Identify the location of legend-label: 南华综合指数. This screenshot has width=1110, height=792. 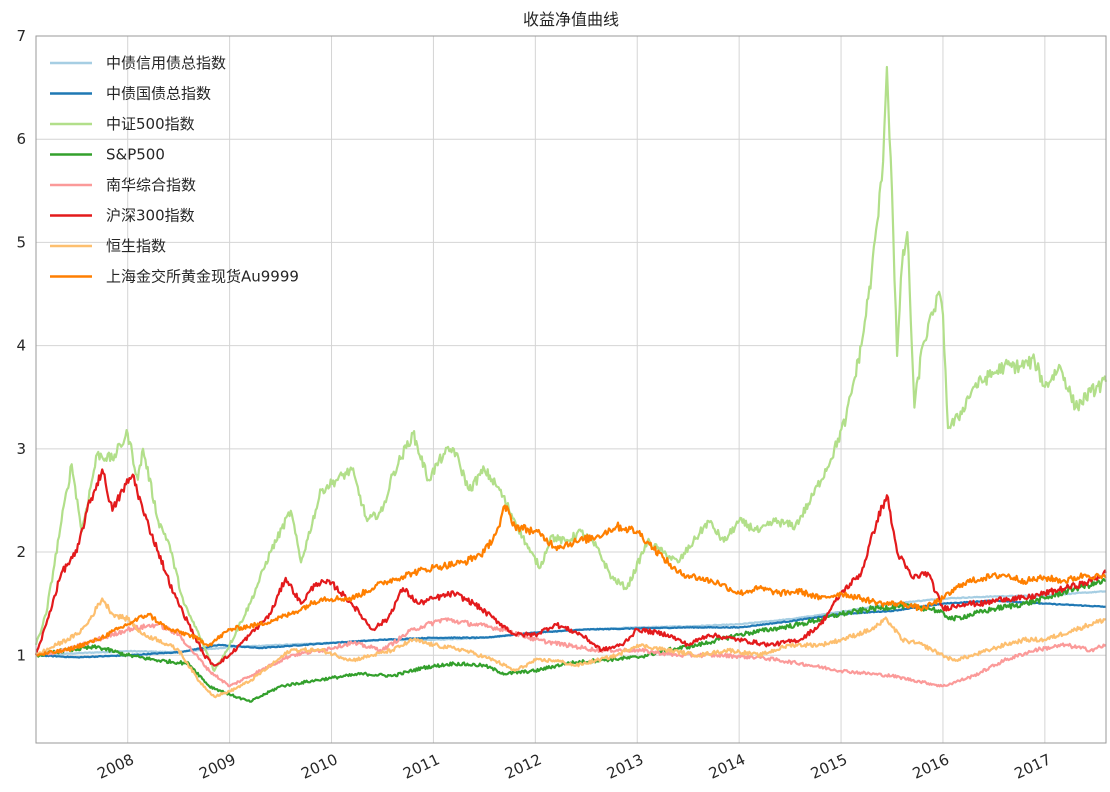
(151, 185).